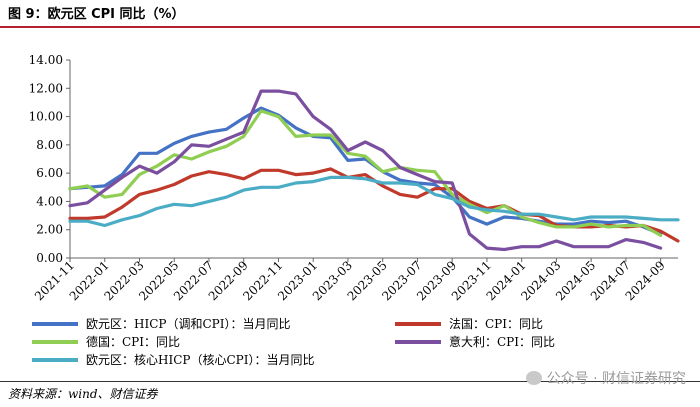 The image size is (700, 407). Describe the element at coordinates (188, 324) in the screenshot. I see `legend-label: 欧元区：HICP（调和CPI）：当月同比` at that location.